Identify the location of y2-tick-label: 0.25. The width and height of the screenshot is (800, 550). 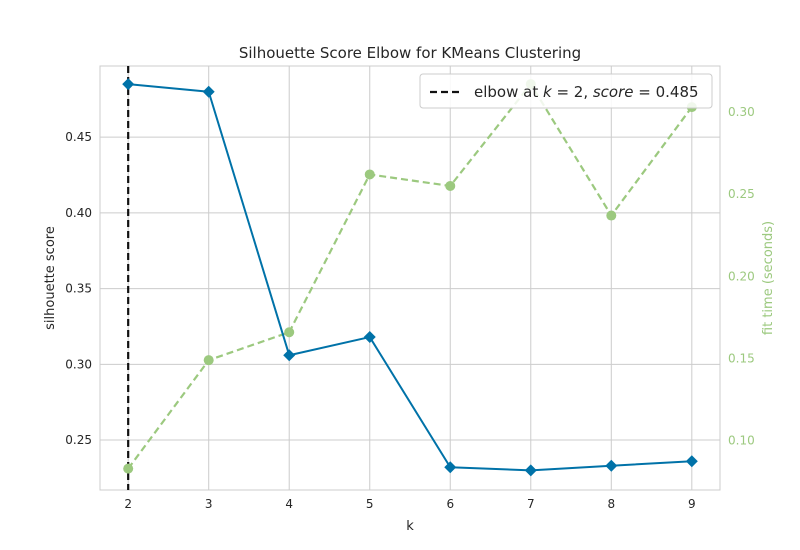
(741, 194).